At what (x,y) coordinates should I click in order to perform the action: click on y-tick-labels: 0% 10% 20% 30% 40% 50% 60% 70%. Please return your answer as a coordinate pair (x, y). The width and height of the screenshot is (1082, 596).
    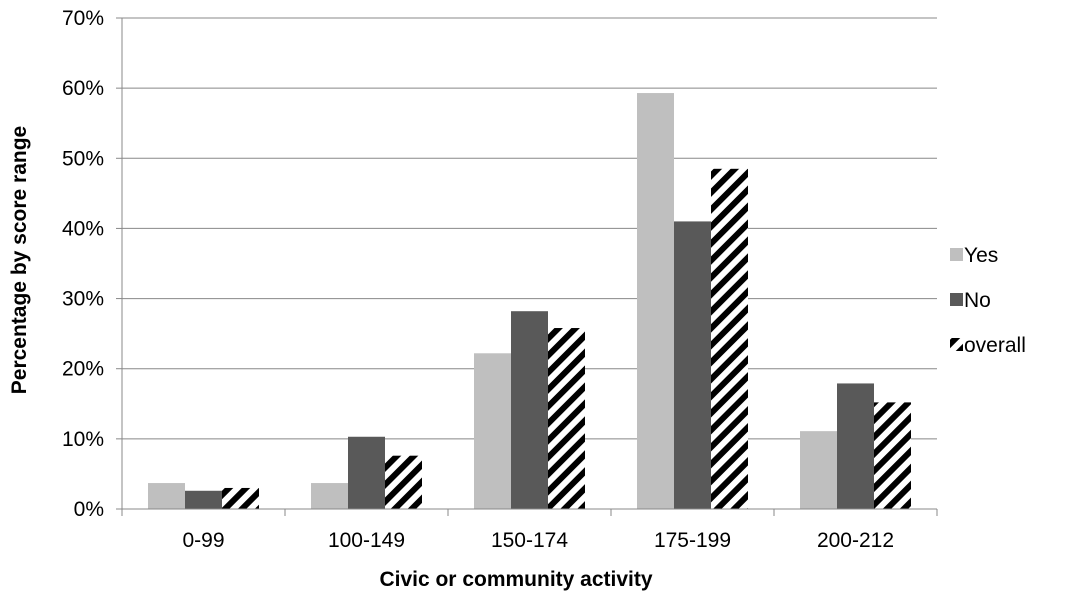
    Looking at the image, I should click on (83, 264).